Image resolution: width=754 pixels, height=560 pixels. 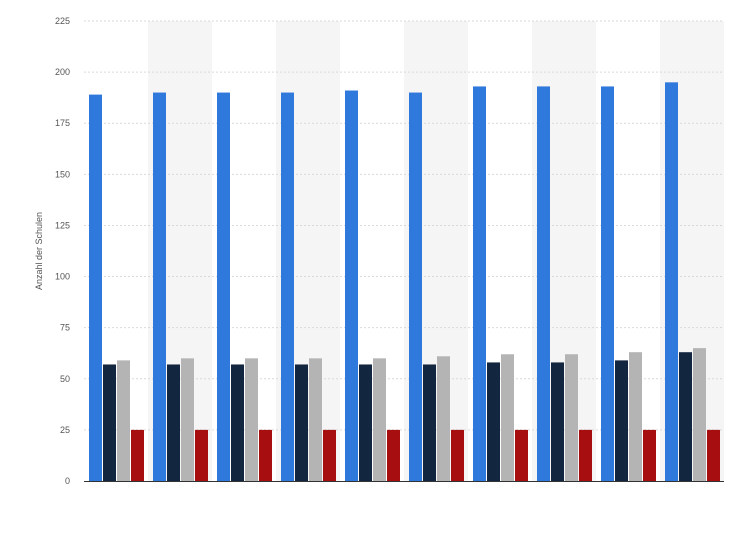 I want to click on bar-series4-cat3, so click(x=265, y=455).